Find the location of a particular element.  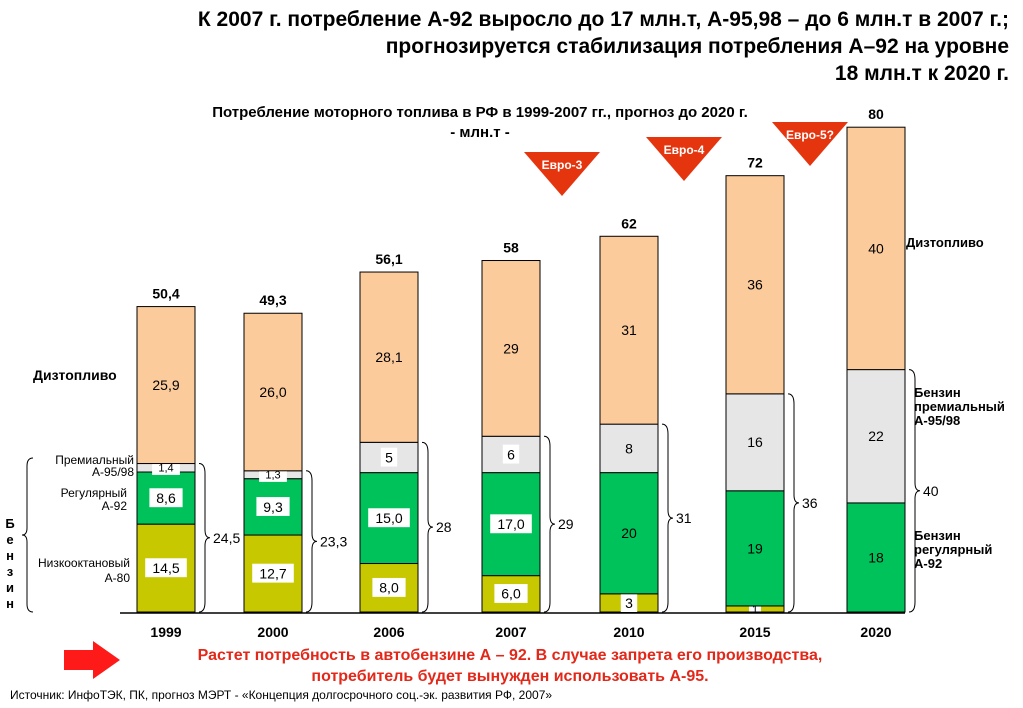

right-label-regular: Бензин is located at coordinates (937, 535).